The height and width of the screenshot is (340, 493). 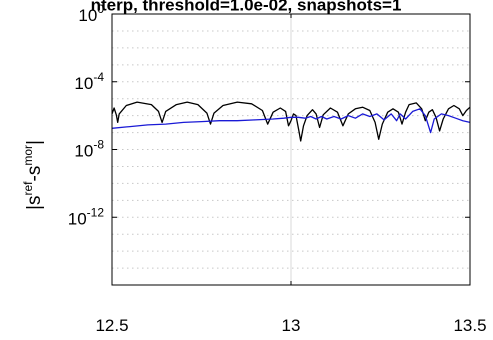 I want to click on y-tick-label-exponent: -12, so click(x=96, y=212).